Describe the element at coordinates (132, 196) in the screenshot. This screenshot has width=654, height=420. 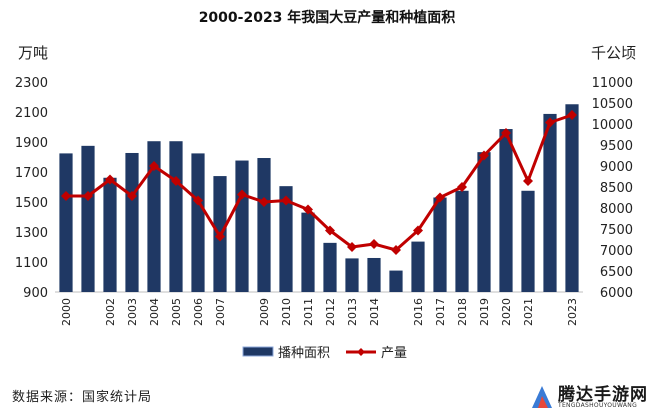
I see `point-2003` at that location.